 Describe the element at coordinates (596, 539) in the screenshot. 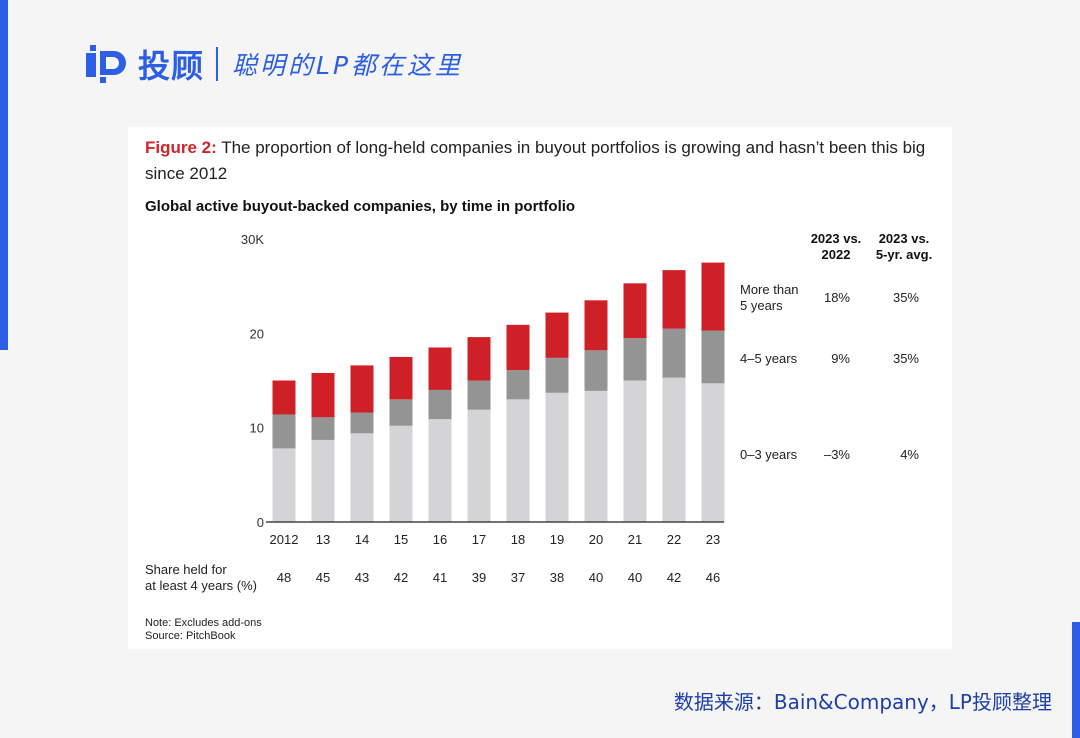

I see `x-tick-label: 20` at that location.